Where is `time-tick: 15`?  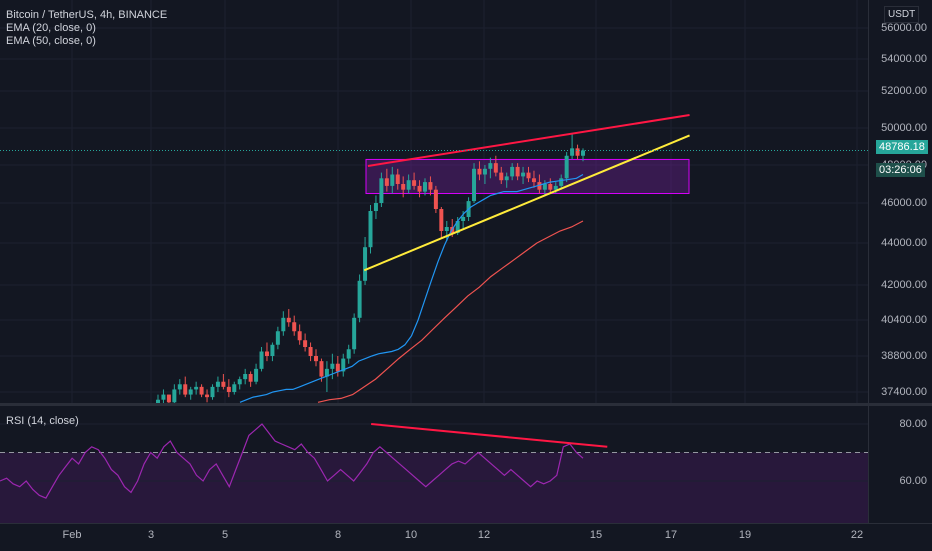 time-tick: 15 is located at coordinates (596, 535).